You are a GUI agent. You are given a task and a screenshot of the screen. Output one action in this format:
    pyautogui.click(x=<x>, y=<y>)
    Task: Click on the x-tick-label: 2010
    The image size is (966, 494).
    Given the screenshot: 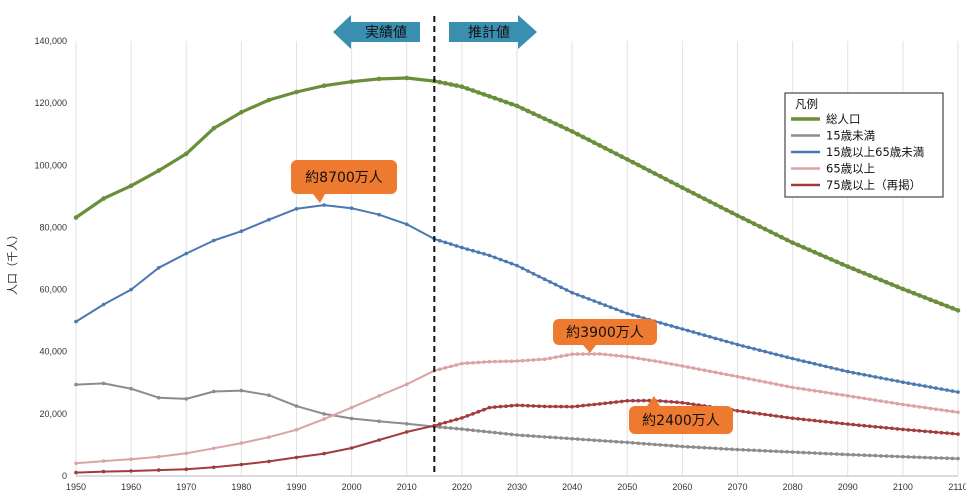 What is the action you would take?
    pyautogui.click(x=407, y=487)
    